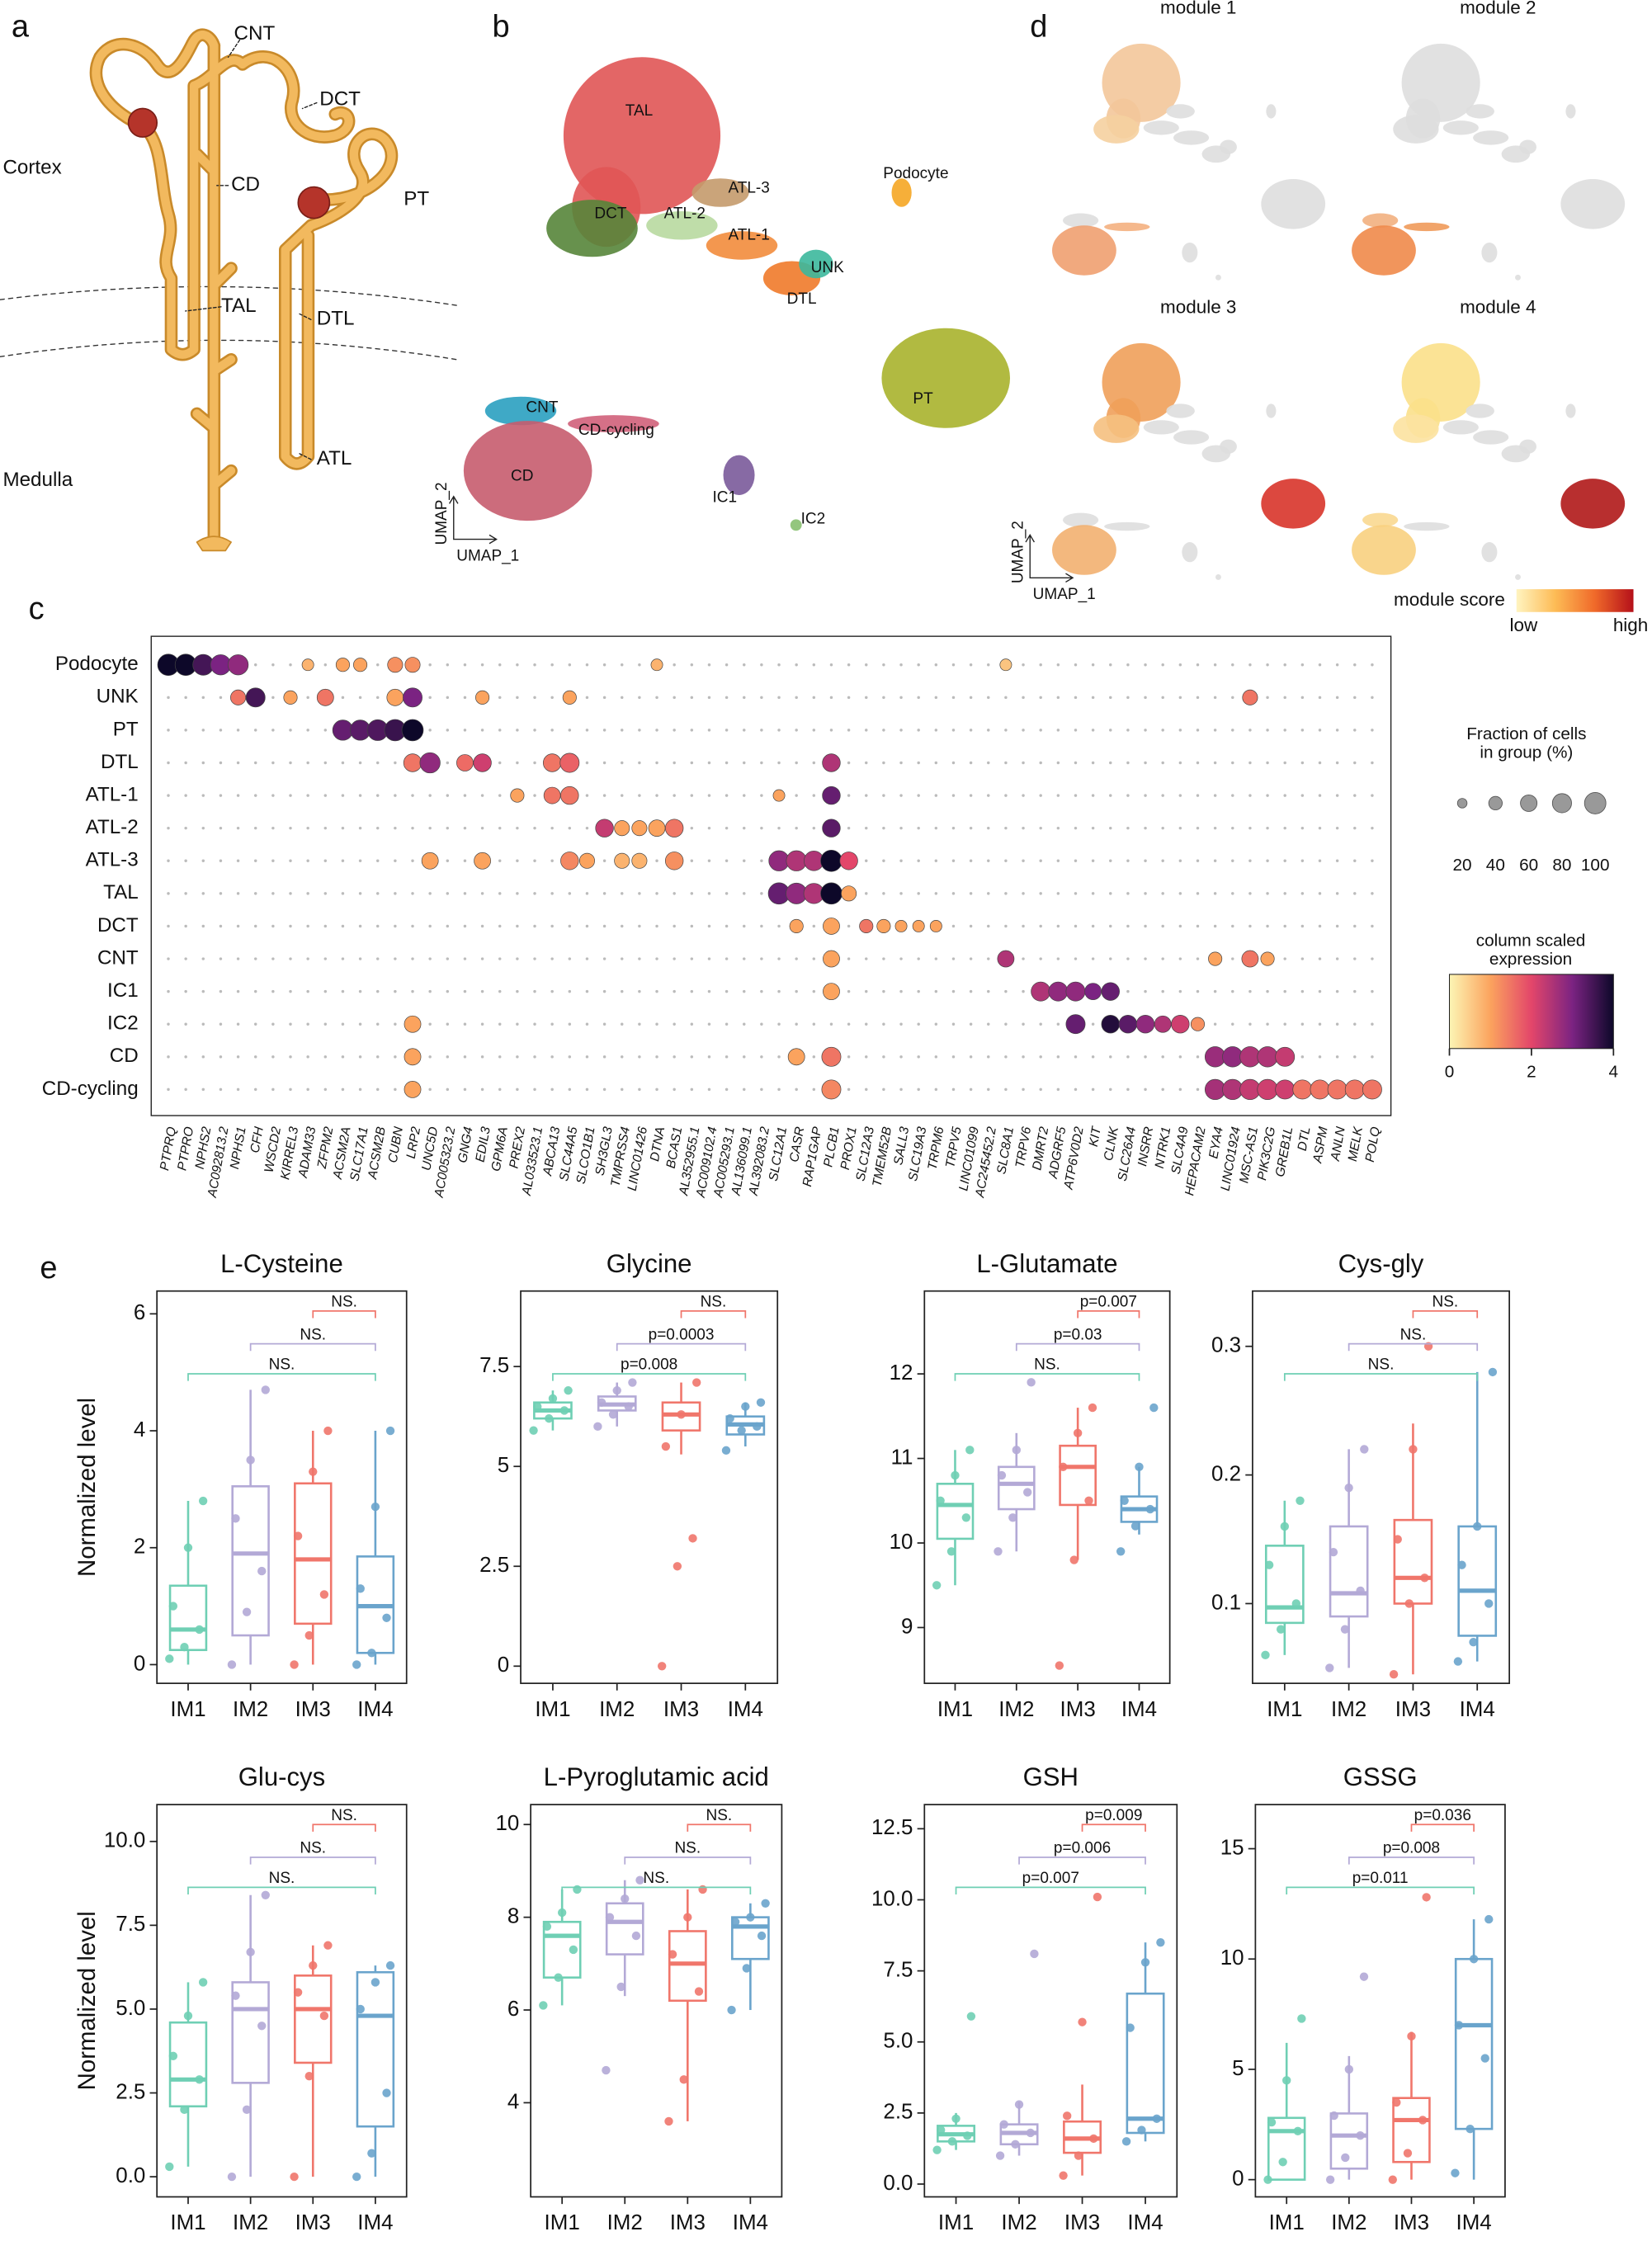 Image resolution: width=1652 pixels, height=2241 pixels. I want to click on y-axis-label: Normalized level, so click(87, 1487).